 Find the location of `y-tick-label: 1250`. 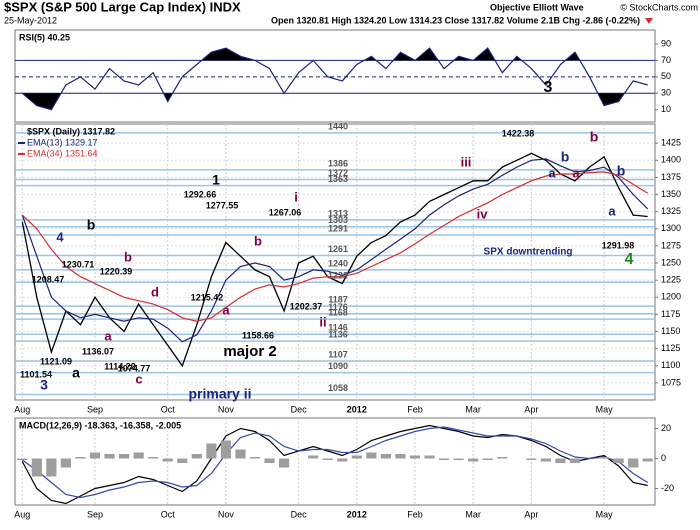

y-tick-label: 1250 is located at coordinates (671, 262).